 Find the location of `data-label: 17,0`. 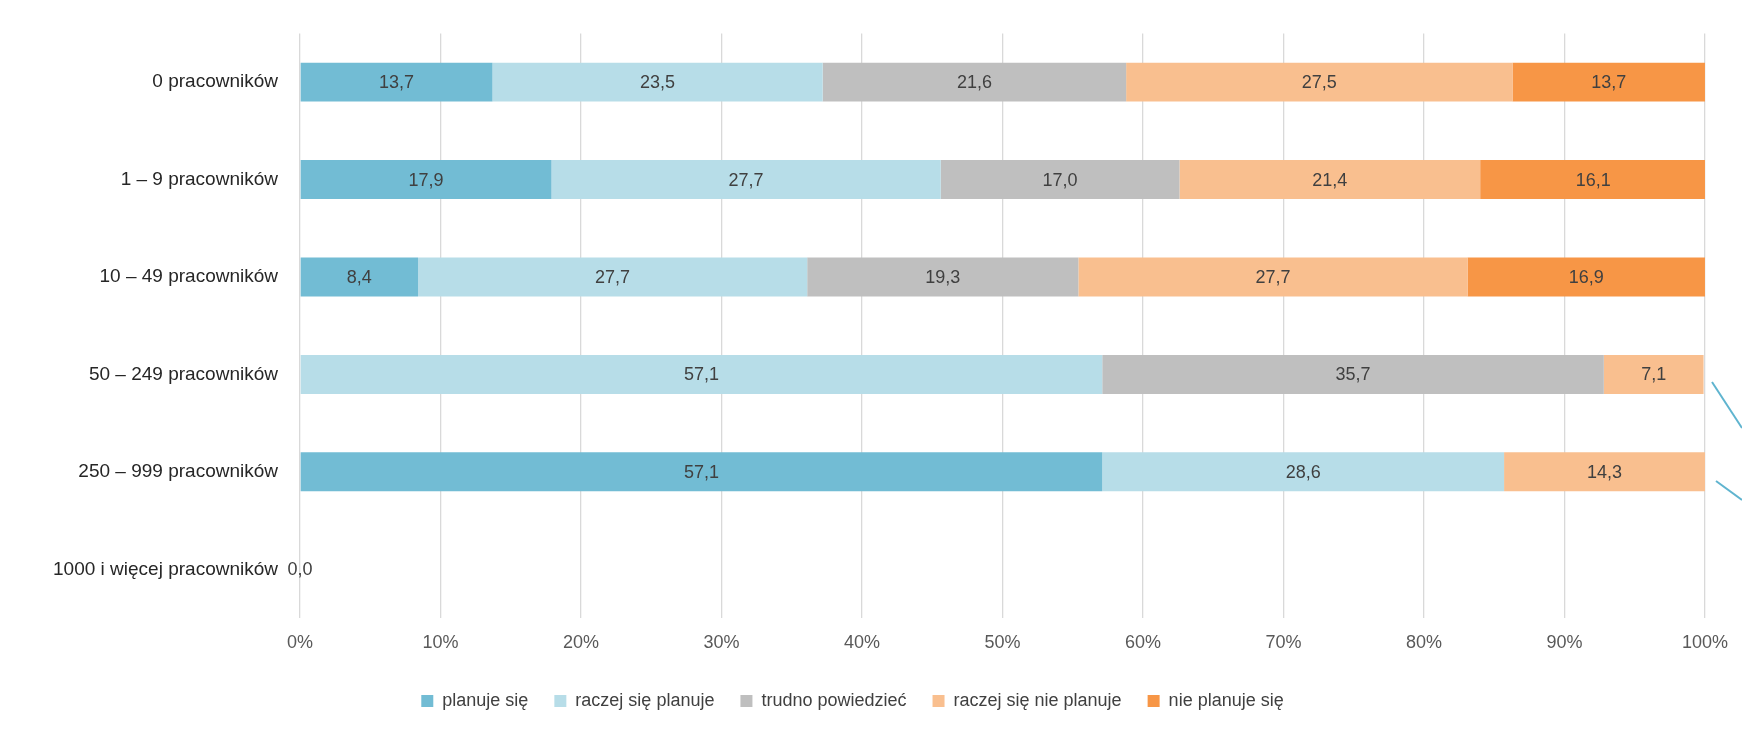

data-label: 17,0 is located at coordinates (1060, 179).